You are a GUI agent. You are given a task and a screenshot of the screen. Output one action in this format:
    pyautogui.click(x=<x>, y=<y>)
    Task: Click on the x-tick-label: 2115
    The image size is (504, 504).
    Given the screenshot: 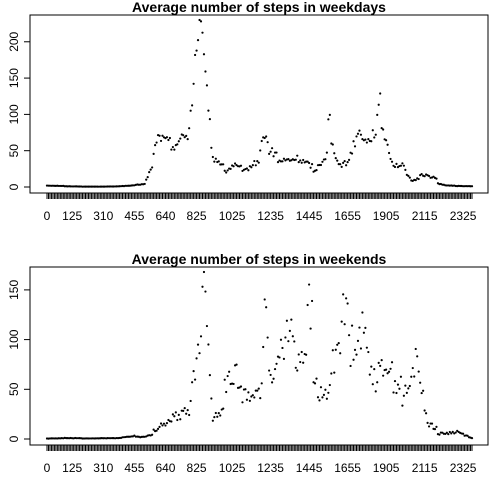 What is the action you would take?
    pyautogui.click(x=425, y=216)
    